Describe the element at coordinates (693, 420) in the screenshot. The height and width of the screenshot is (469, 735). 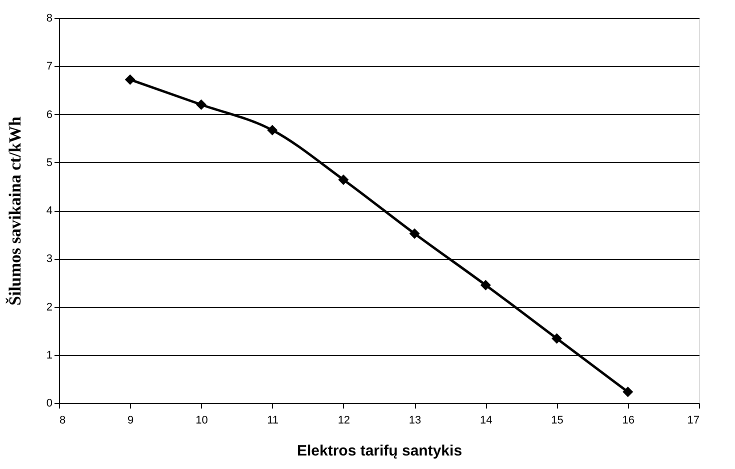
I see `x-tick-label: 17` at that location.